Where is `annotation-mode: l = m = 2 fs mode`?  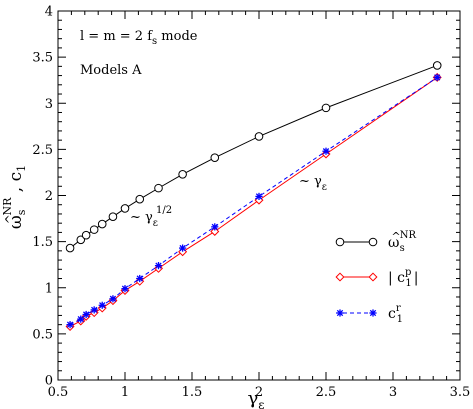 annotation-mode: l = m = 2 fs mode is located at coordinates (139, 38).